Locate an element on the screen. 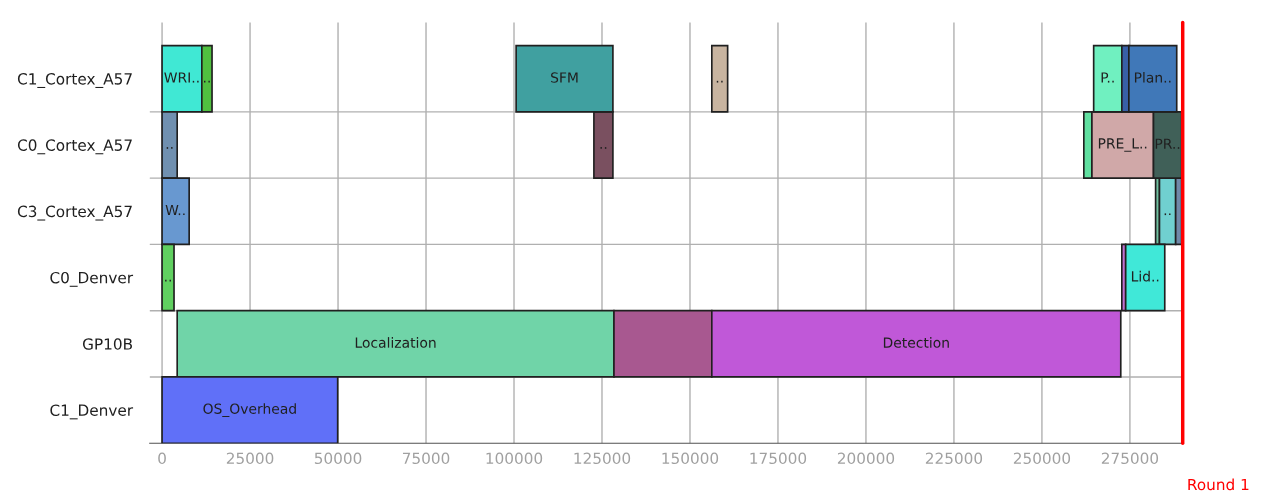  x-tick-label: 250000 is located at coordinates (1042, 458).